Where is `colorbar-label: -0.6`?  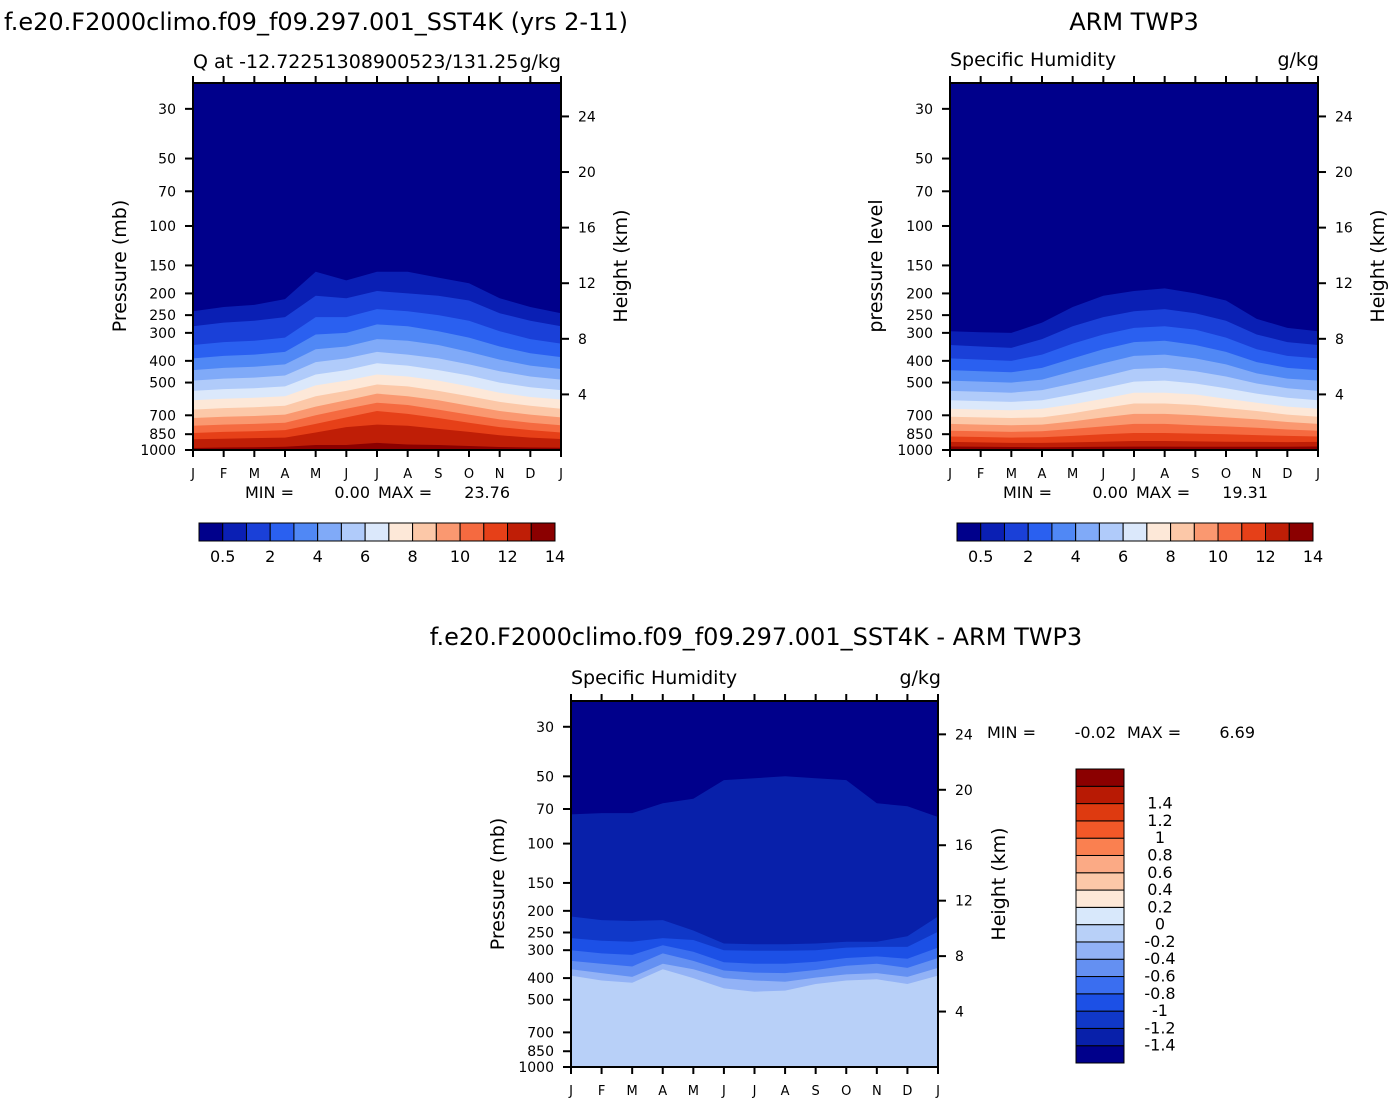 colorbar-label: -0.6 is located at coordinates (1159, 976).